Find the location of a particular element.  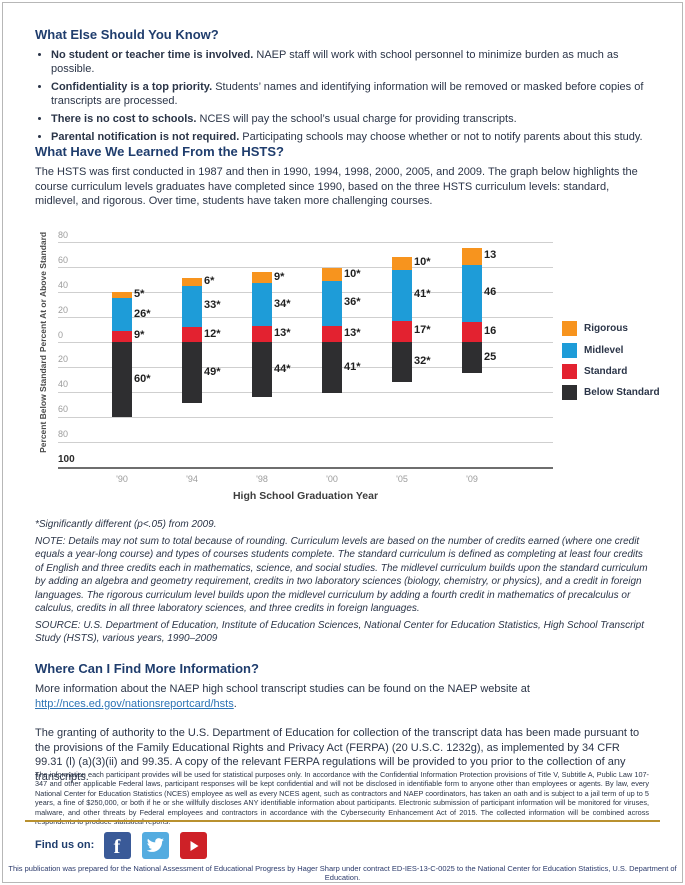

bar-value-label: 13* is located at coordinates (282, 332).